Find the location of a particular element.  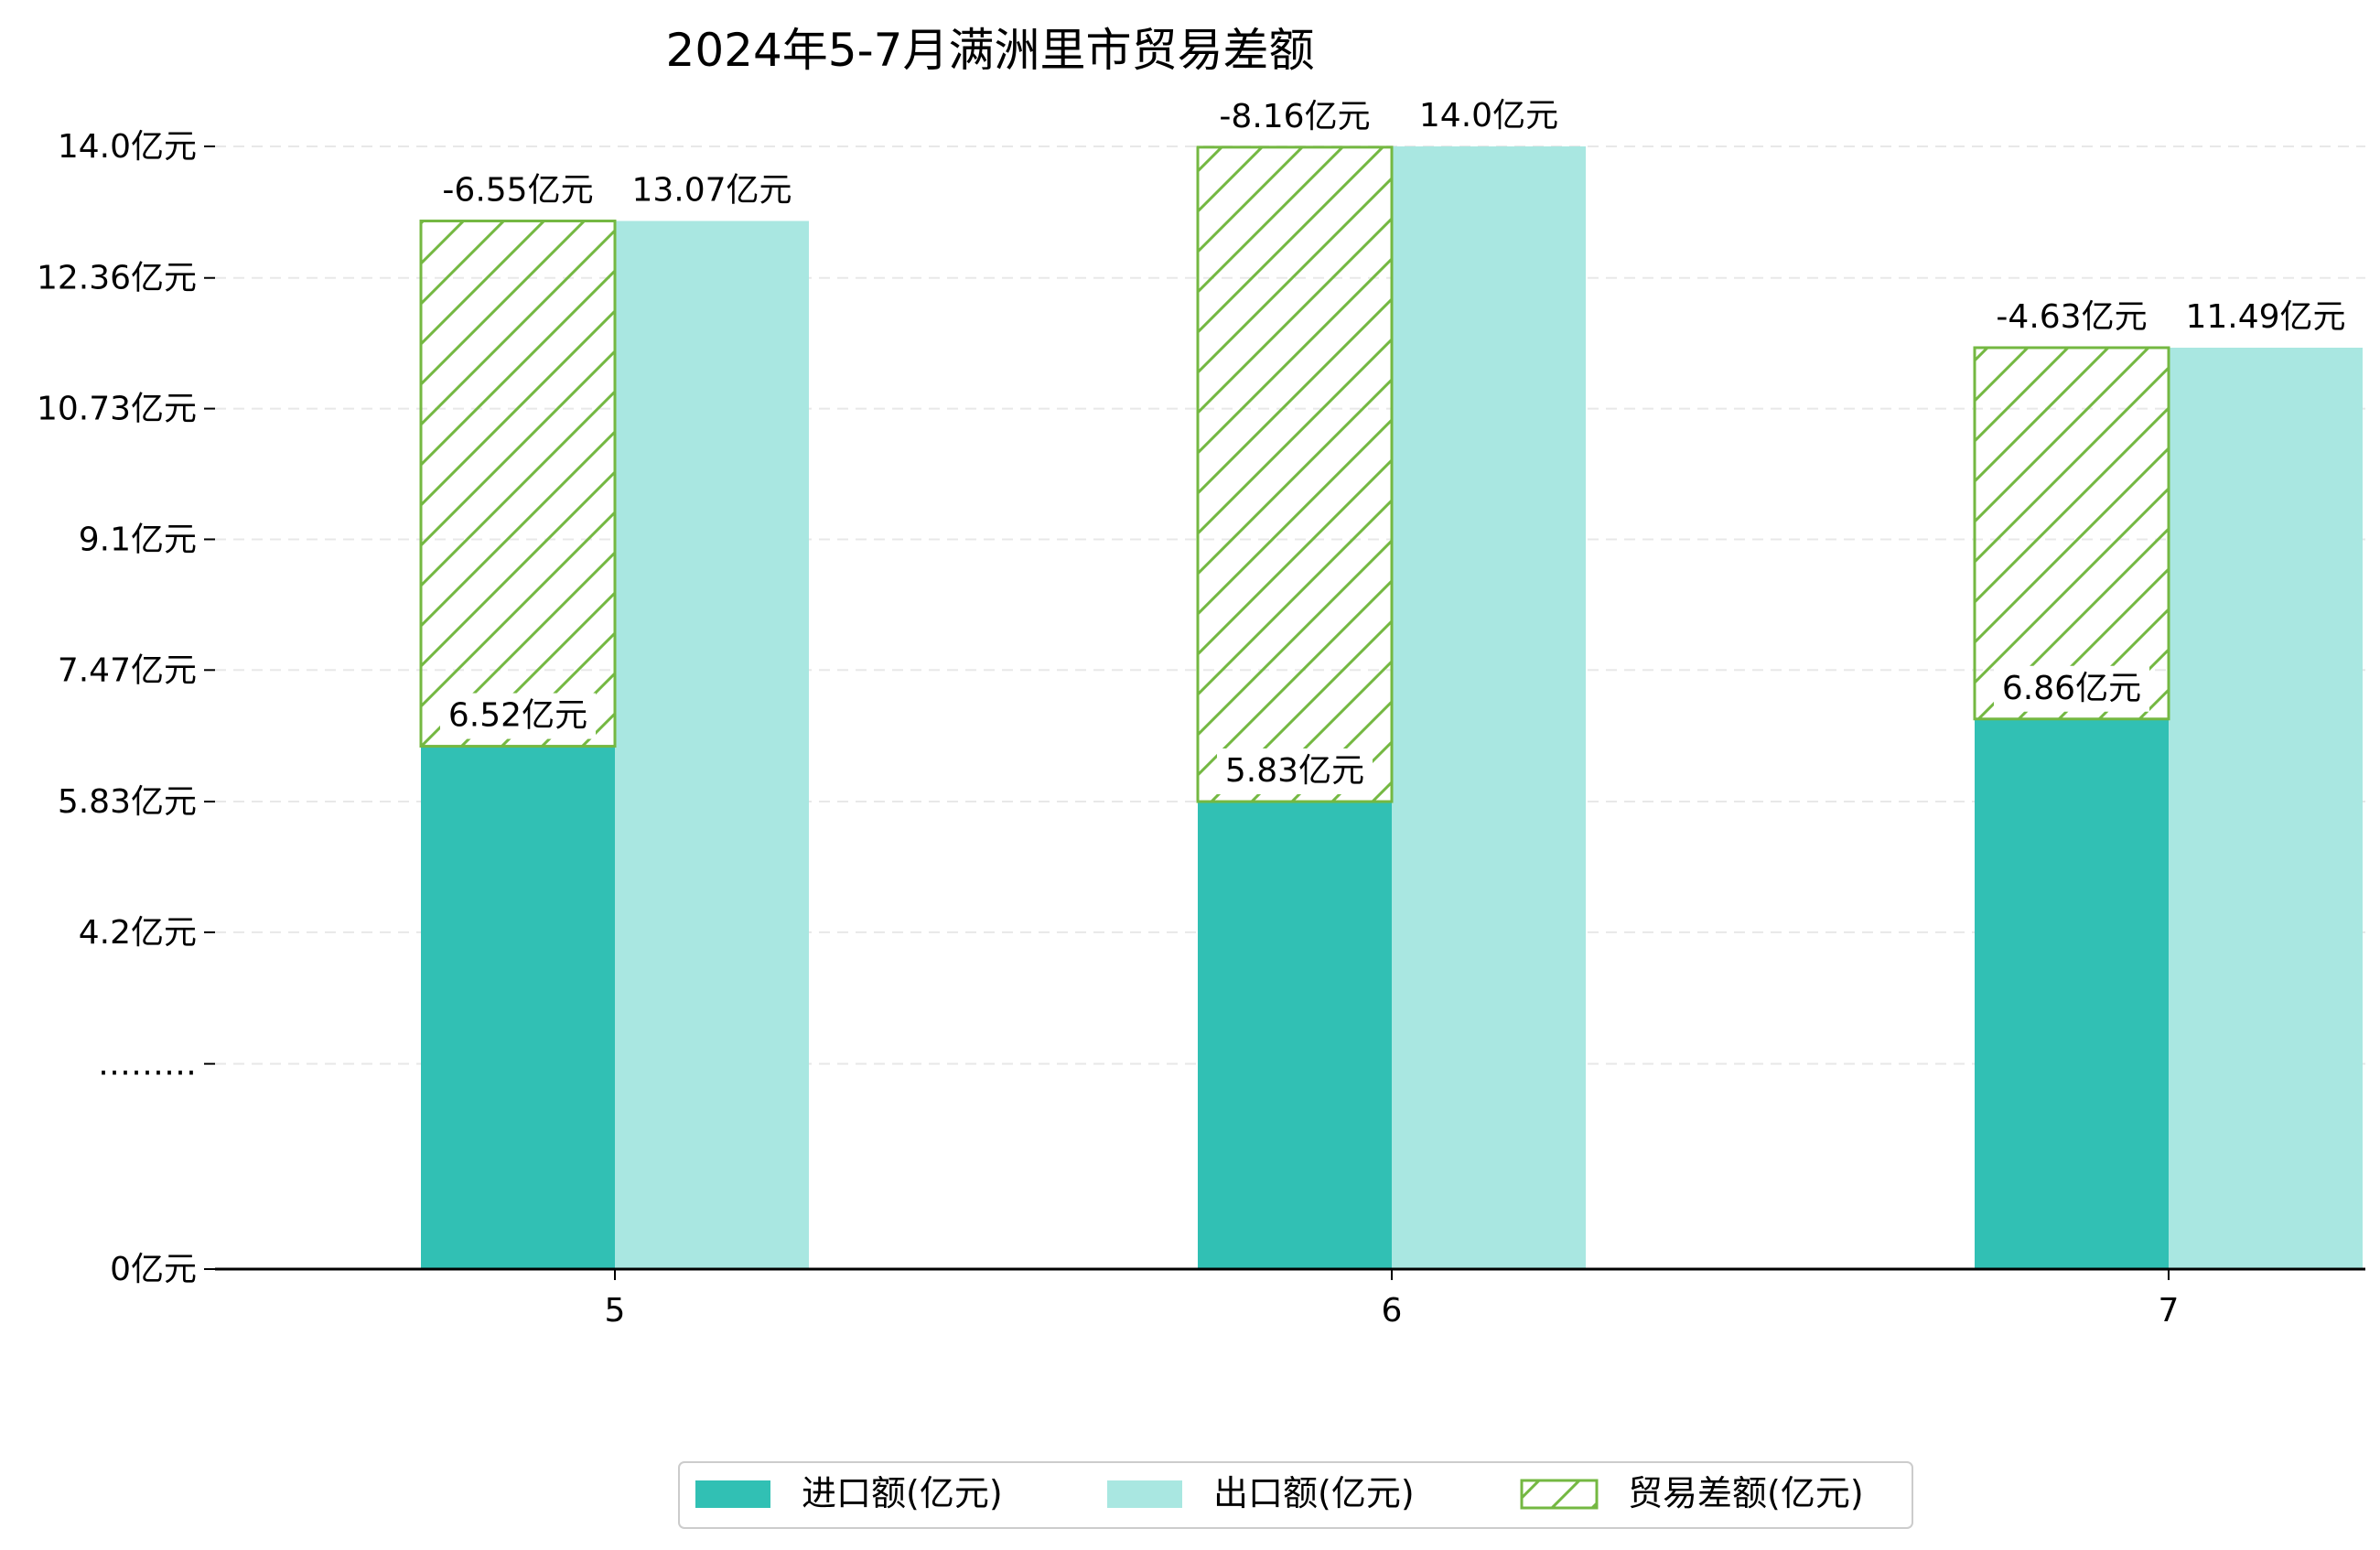

x-tick-label: 7 is located at coordinates (2169, 1311).